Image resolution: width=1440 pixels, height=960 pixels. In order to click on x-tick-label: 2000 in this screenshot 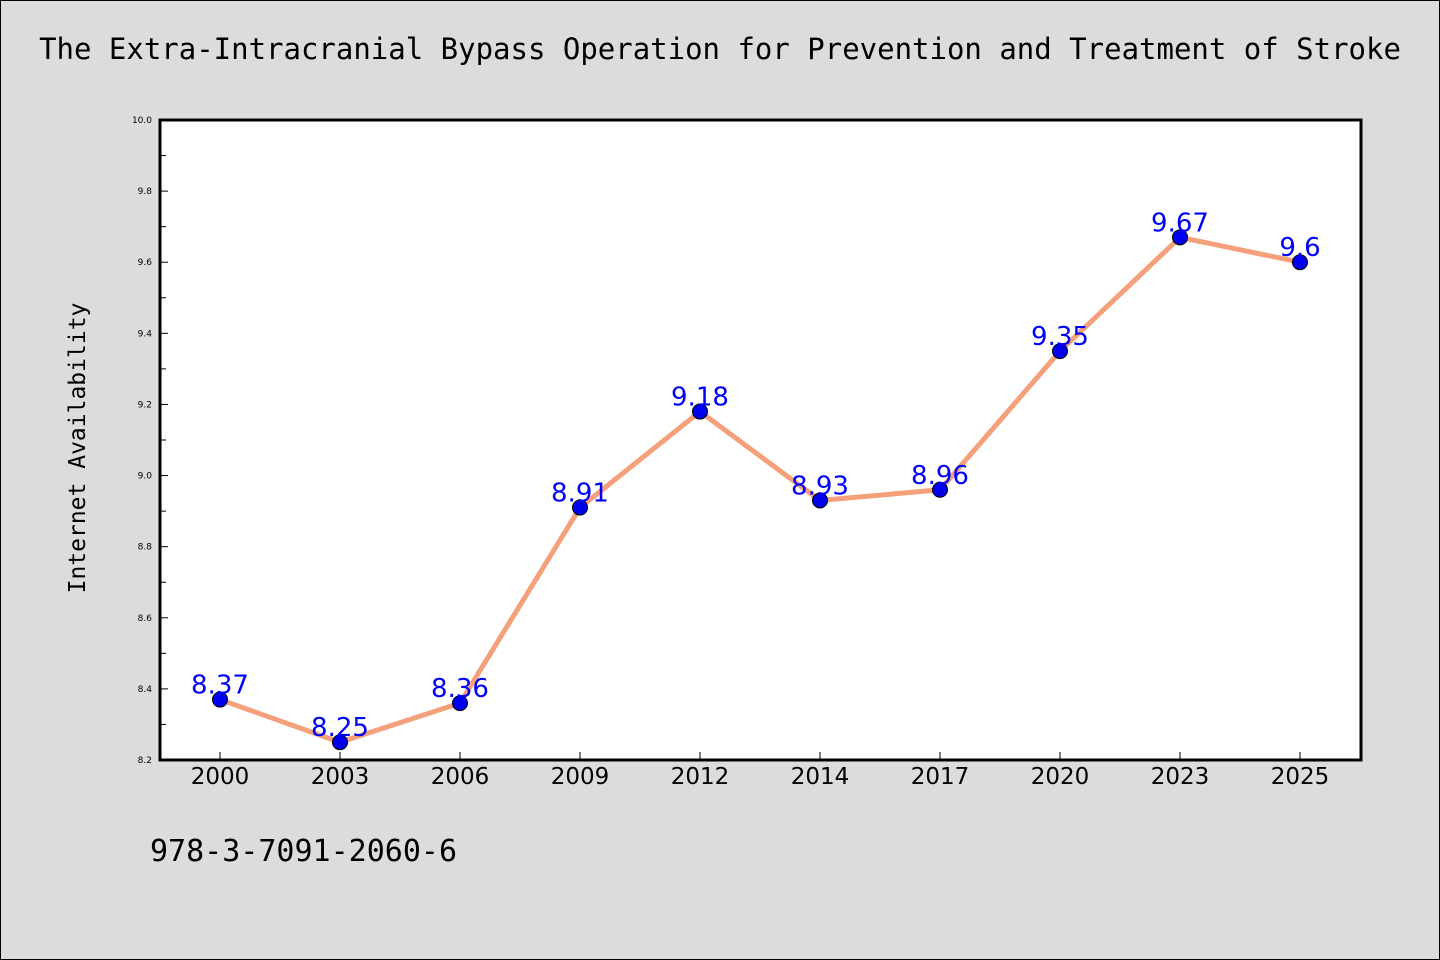, I will do `click(220, 777)`.